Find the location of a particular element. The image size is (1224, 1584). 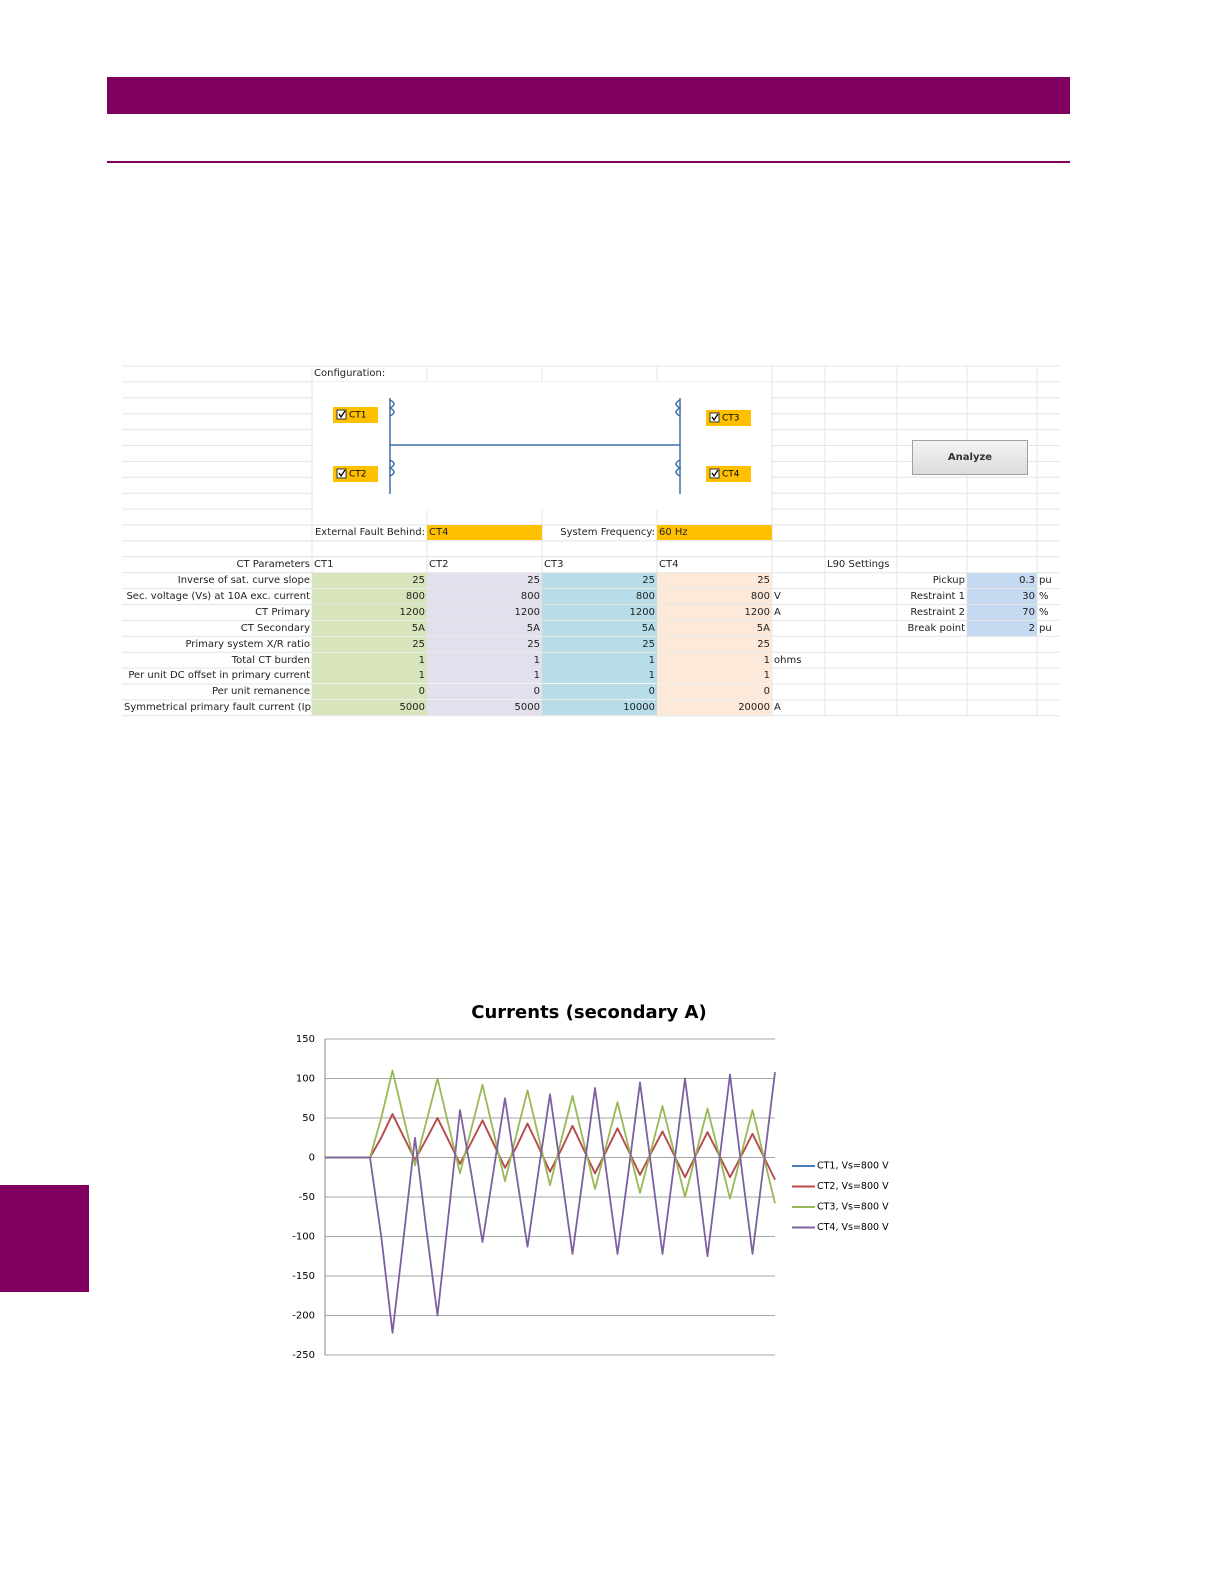

legend-label: CT3, Vs=800 V is located at coordinates (853, 1207).